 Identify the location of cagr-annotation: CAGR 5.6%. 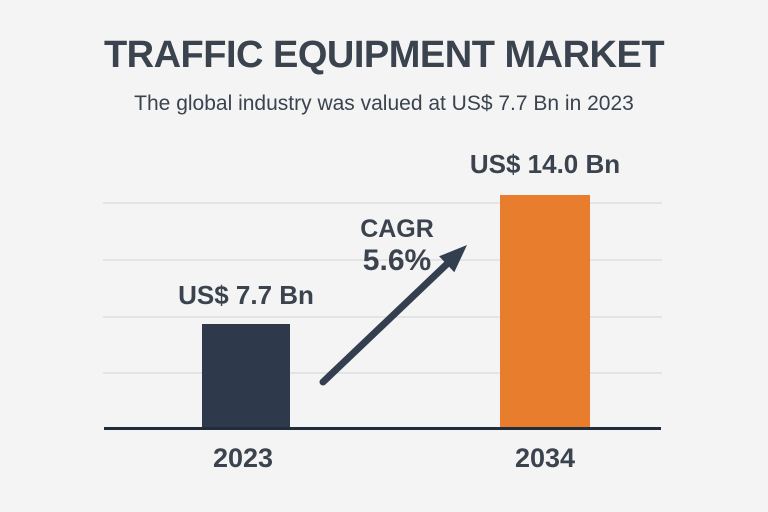
(397, 246).